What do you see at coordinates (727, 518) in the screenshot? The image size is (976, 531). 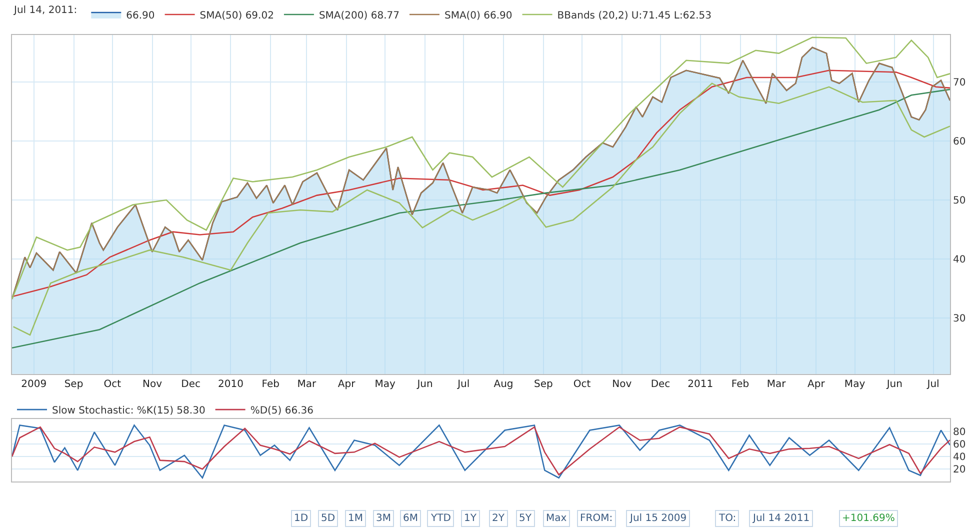 I see `text: TO:` at bounding box center [727, 518].